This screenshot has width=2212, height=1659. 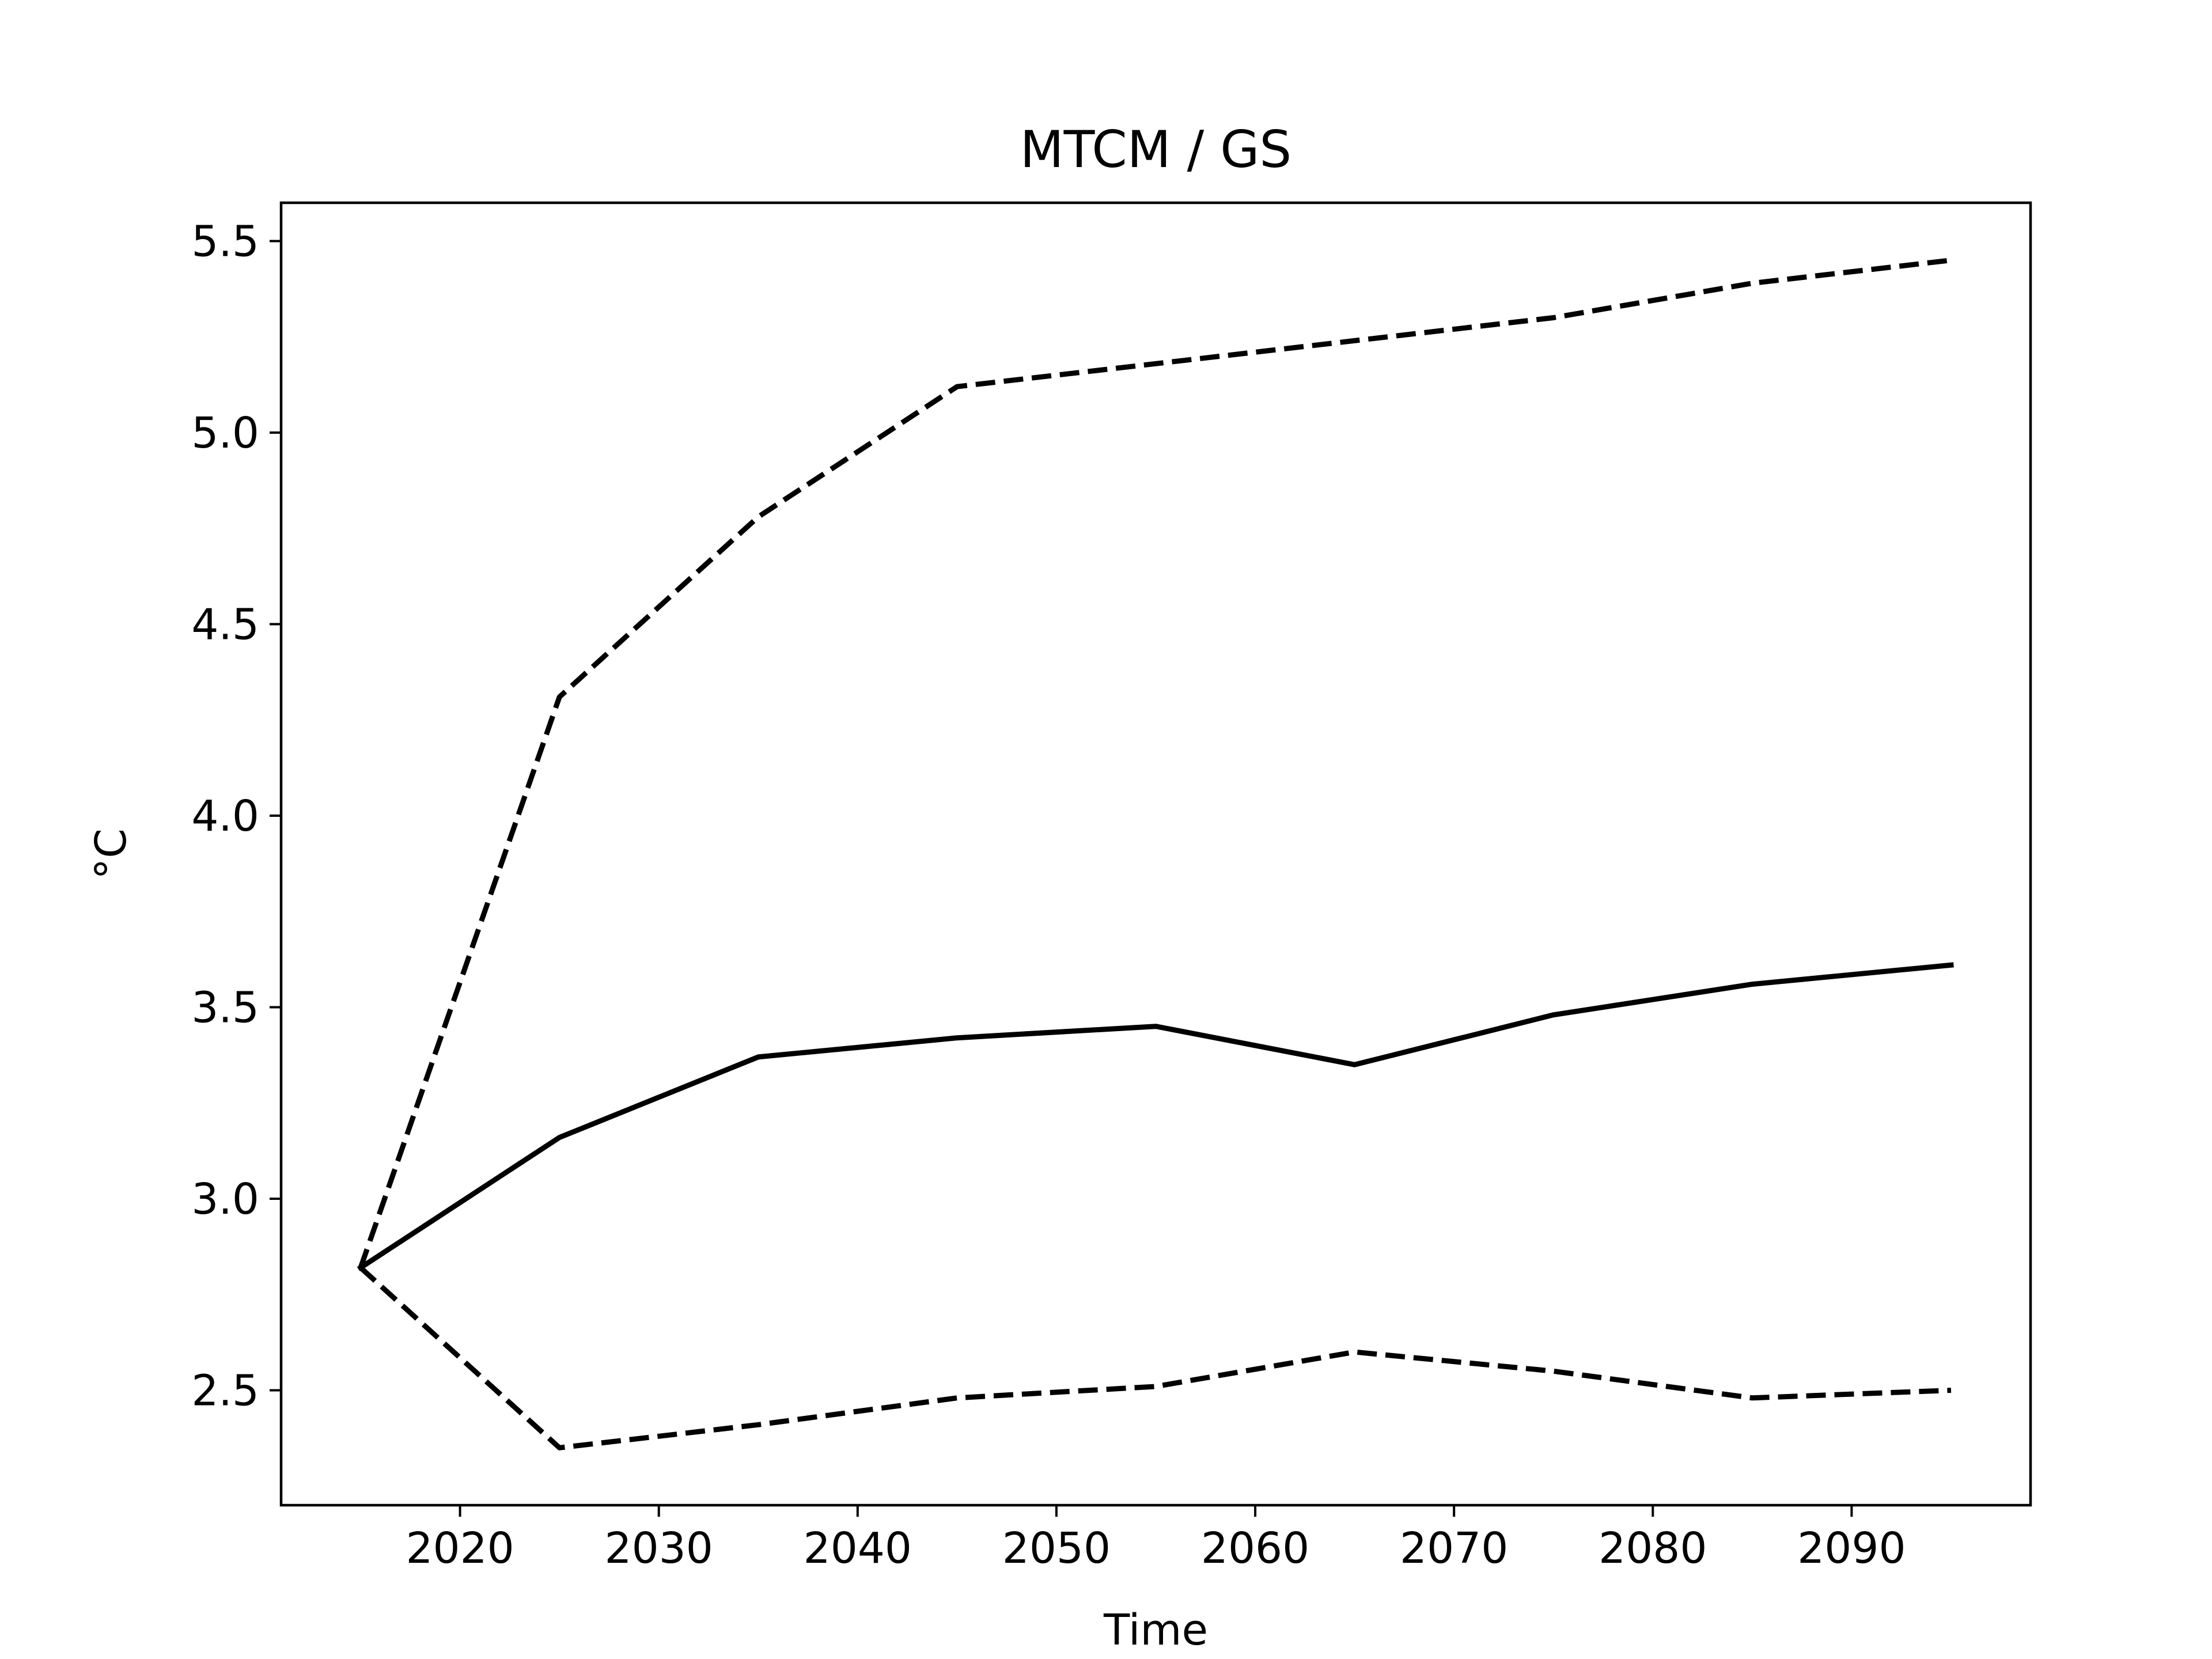 What do you see at coordinates (1255, 1548) in the screenshot?
I see `x-tick-label: 2060` at bounding box center [1255, 1548].